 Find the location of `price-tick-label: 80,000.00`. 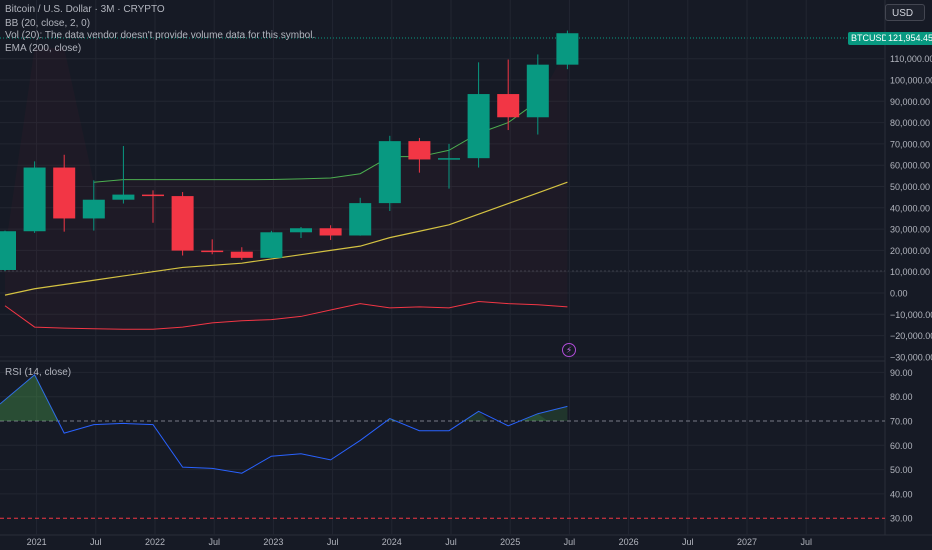

price-tick-label: 80,000.00 is located at coordinates (910, 123).